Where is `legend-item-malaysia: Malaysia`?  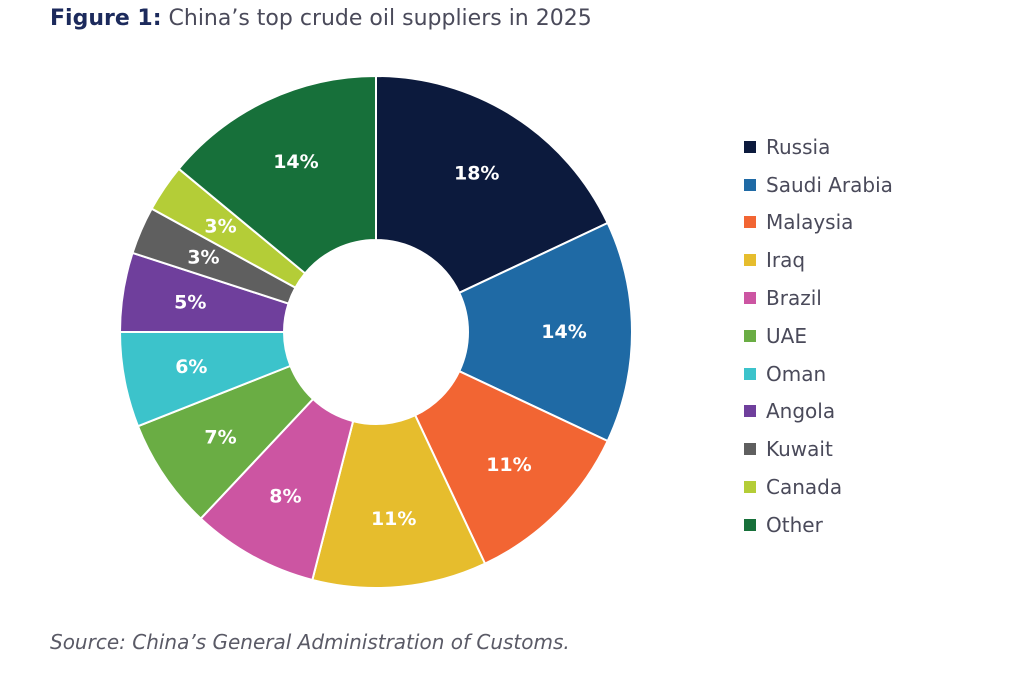 legend-item-malaysia: Malaysia is located at coordinates (818, 223).